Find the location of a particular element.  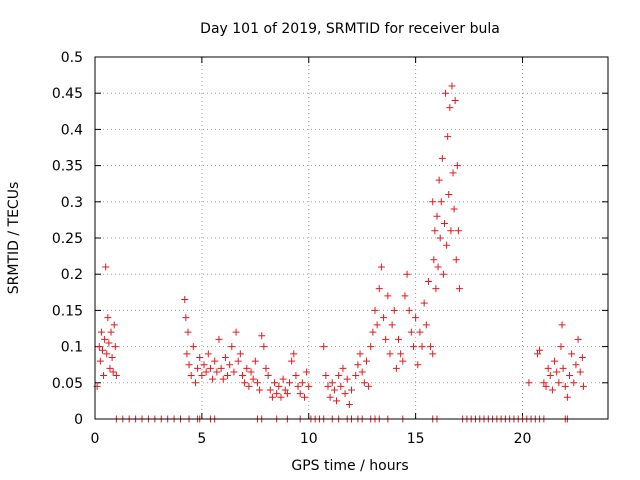

x-tick-label: 20 is located at coordinates (523, 439).